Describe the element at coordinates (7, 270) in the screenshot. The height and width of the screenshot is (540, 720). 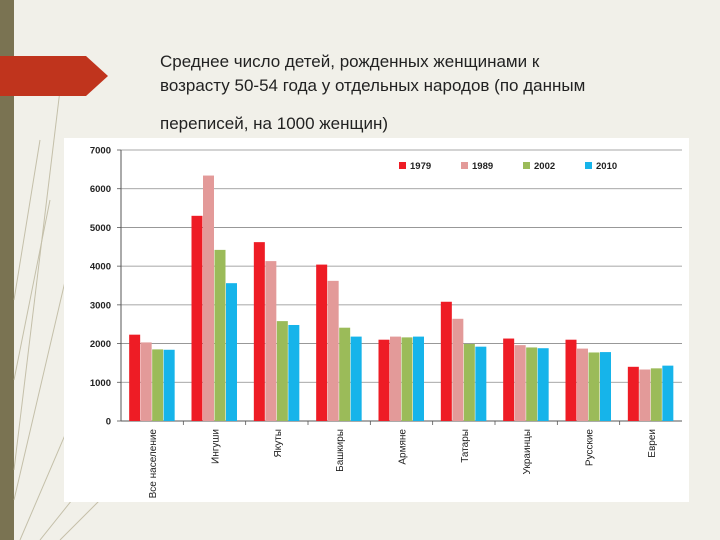
I see `left-accent-bar` at that location.